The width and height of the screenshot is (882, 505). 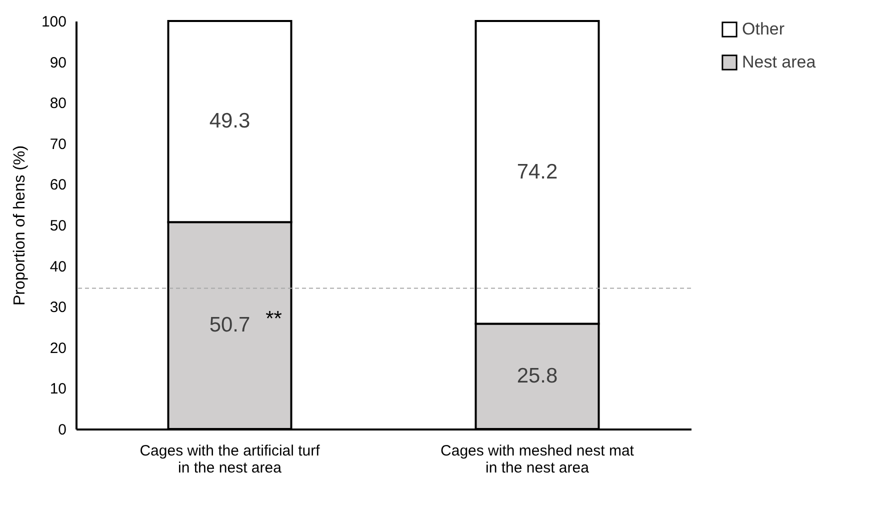 What do you see at coordinates (58, 144) in the screenshot?
I see `y-tick-label: 70` at bounding box center [58, 144].